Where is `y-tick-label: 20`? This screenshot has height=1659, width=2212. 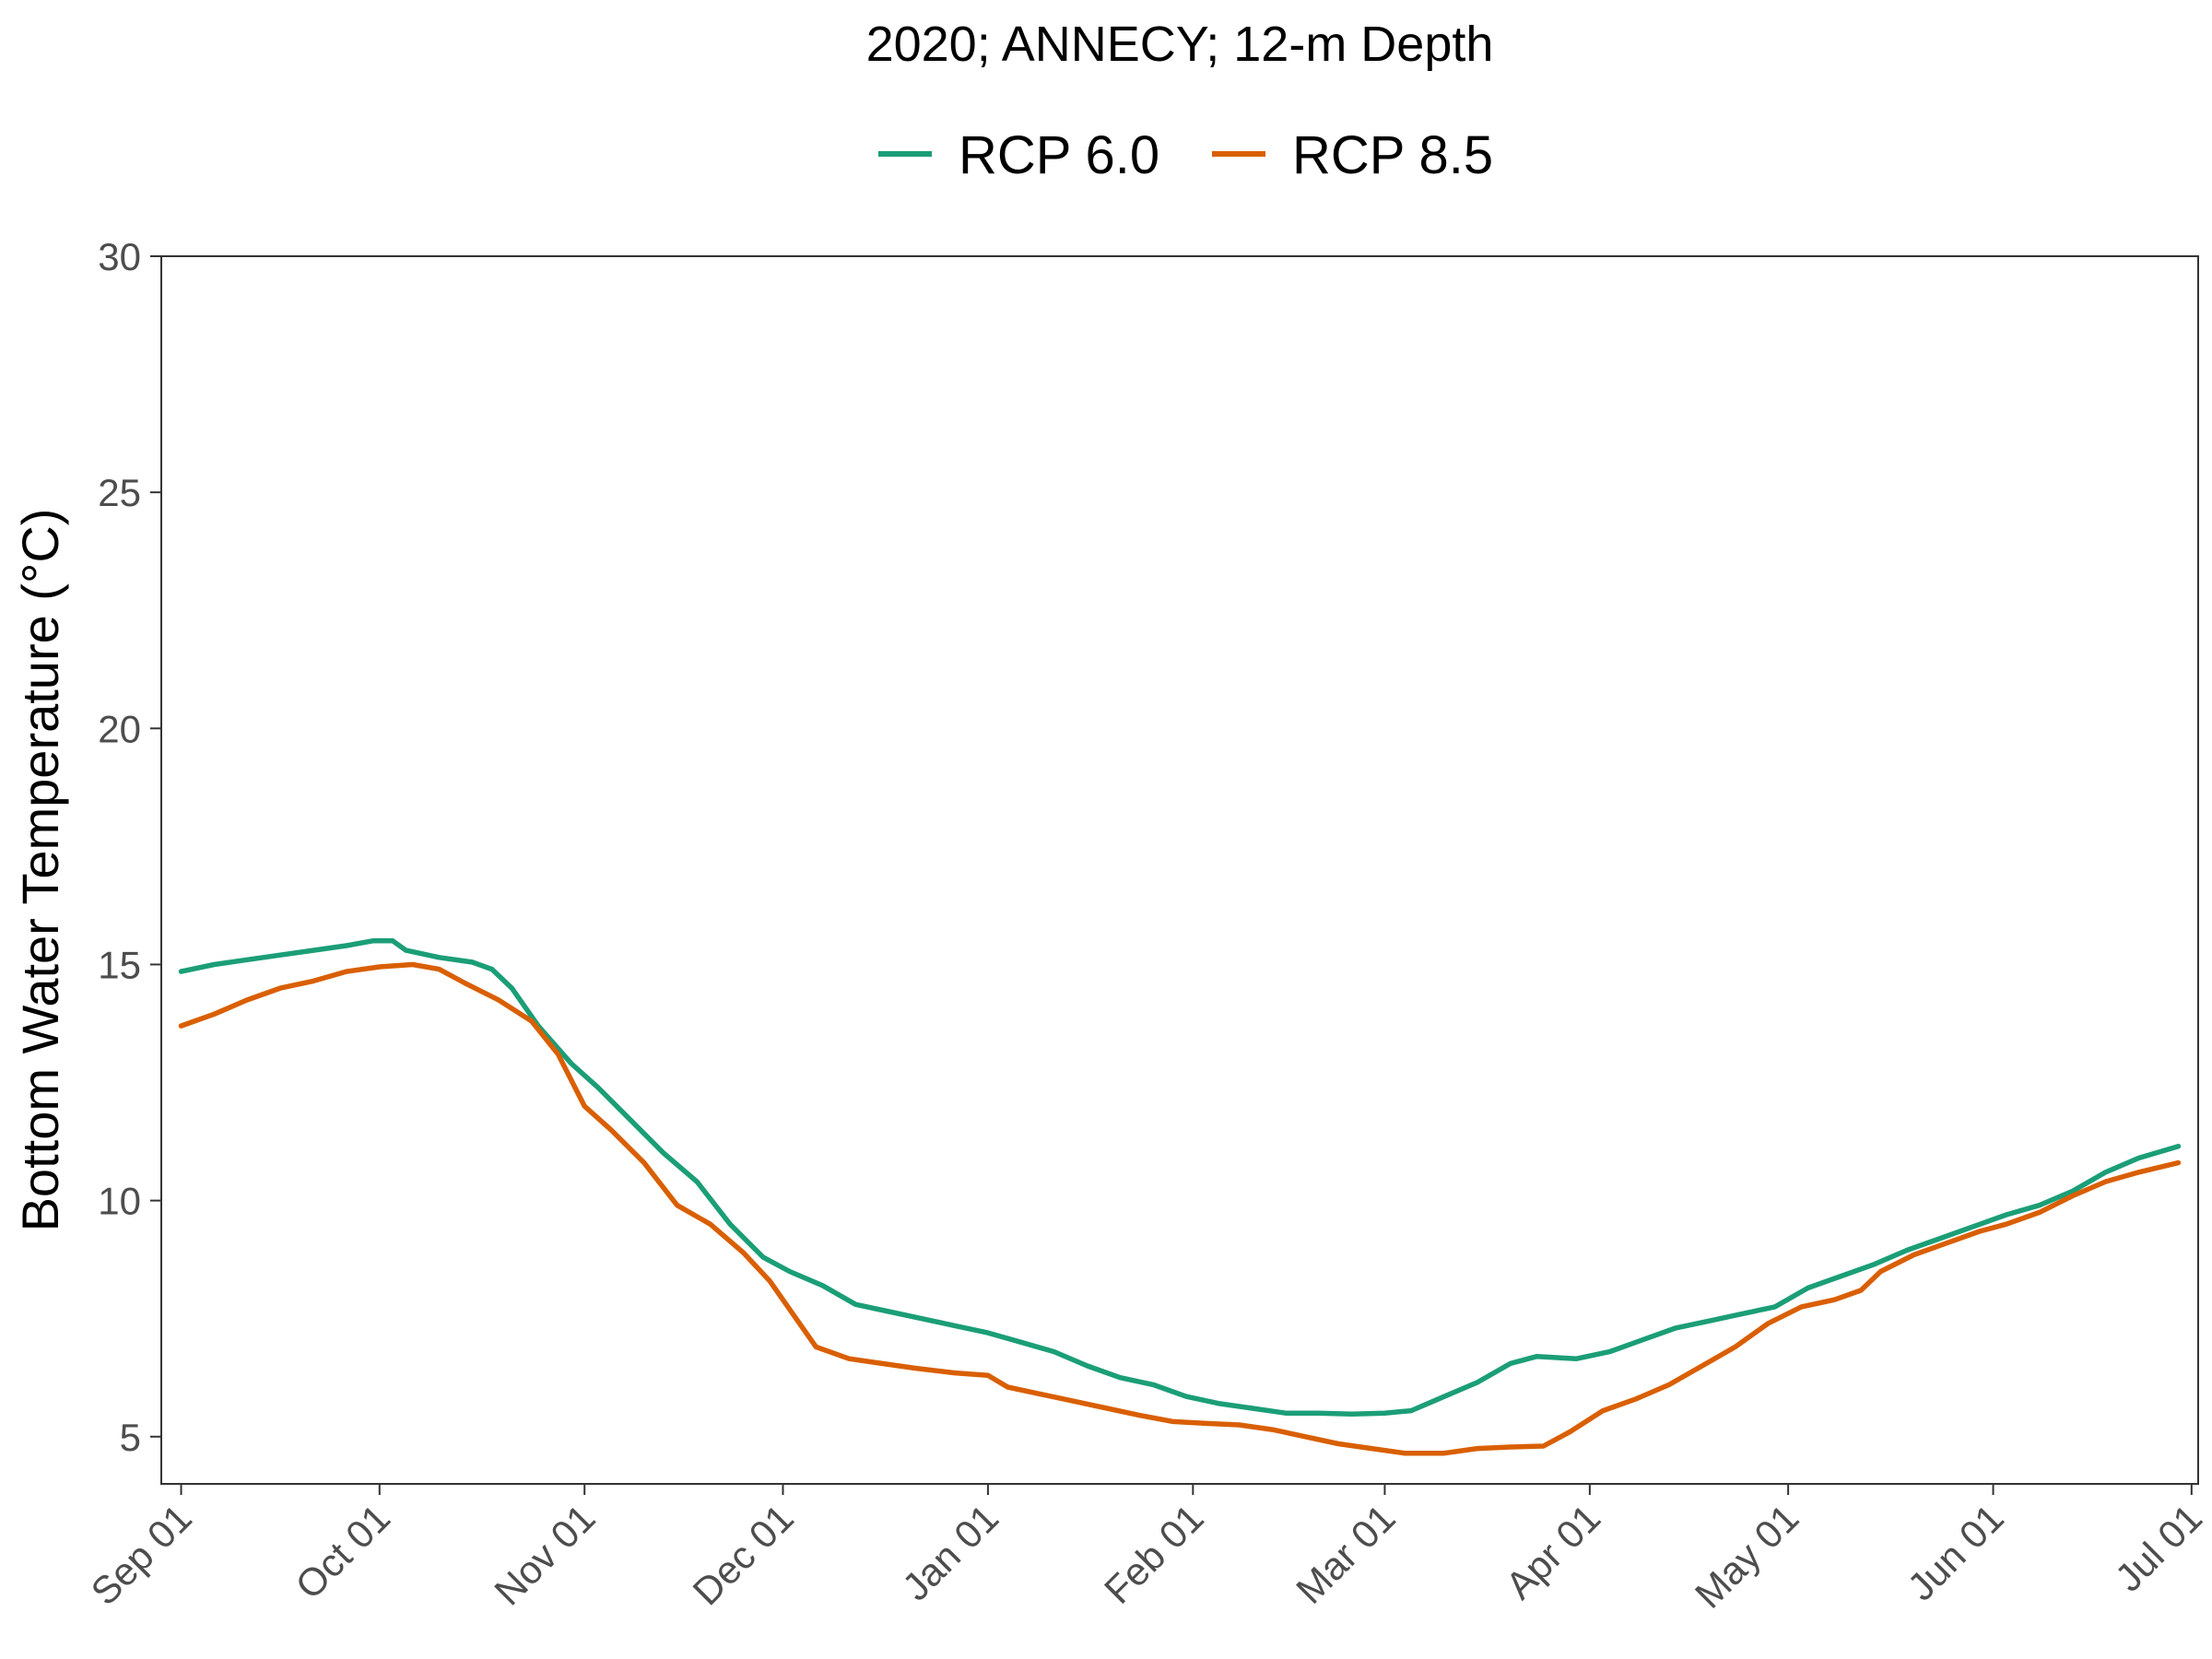
y-tick-label: 20 is located at coordinates (119, 728).